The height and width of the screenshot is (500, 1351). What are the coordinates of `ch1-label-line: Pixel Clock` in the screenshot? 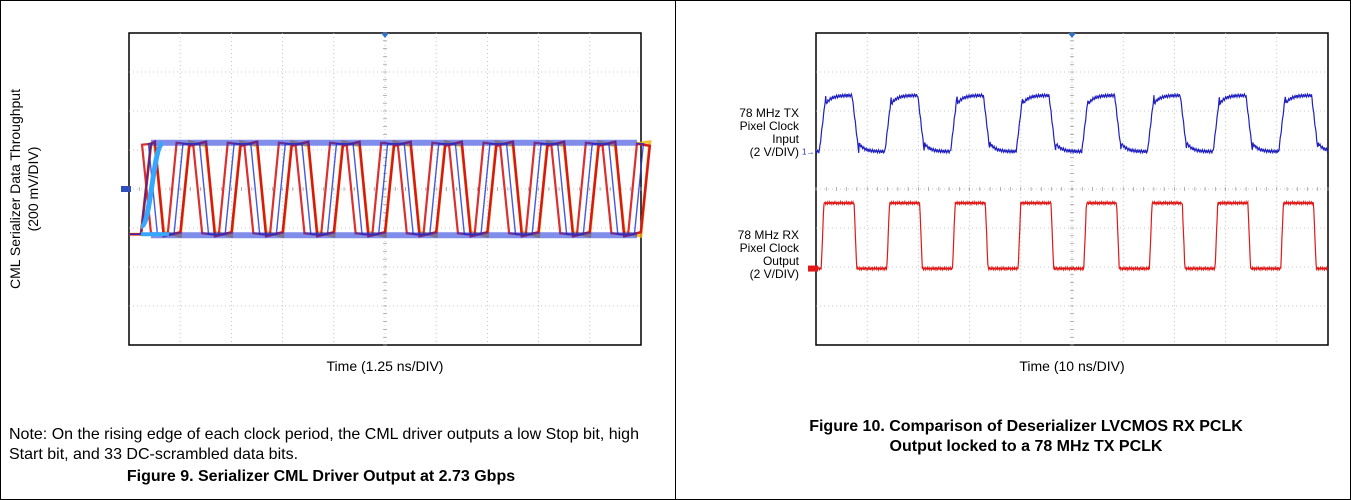 It's located at (769, 126).